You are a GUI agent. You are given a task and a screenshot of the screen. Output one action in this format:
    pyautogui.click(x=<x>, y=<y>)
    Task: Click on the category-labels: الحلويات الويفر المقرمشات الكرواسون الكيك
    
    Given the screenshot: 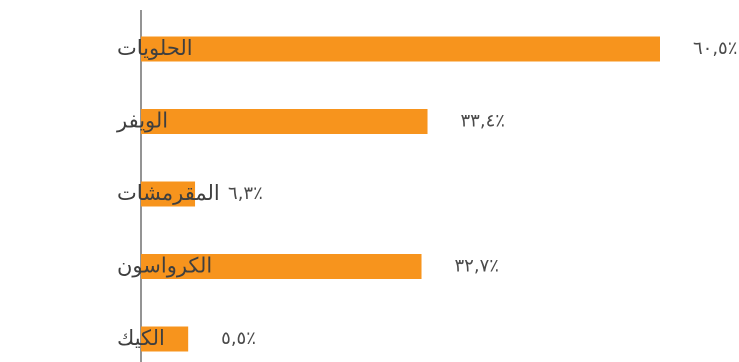 What is the action you would take?
    pyautogui.click(x=168, y=193)
    